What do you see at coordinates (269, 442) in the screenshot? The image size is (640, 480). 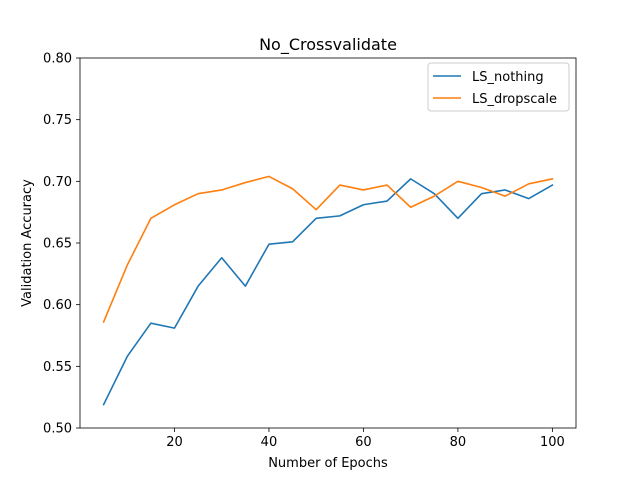 I see `x-tick-label: 40` at bounding box center [269, 442].